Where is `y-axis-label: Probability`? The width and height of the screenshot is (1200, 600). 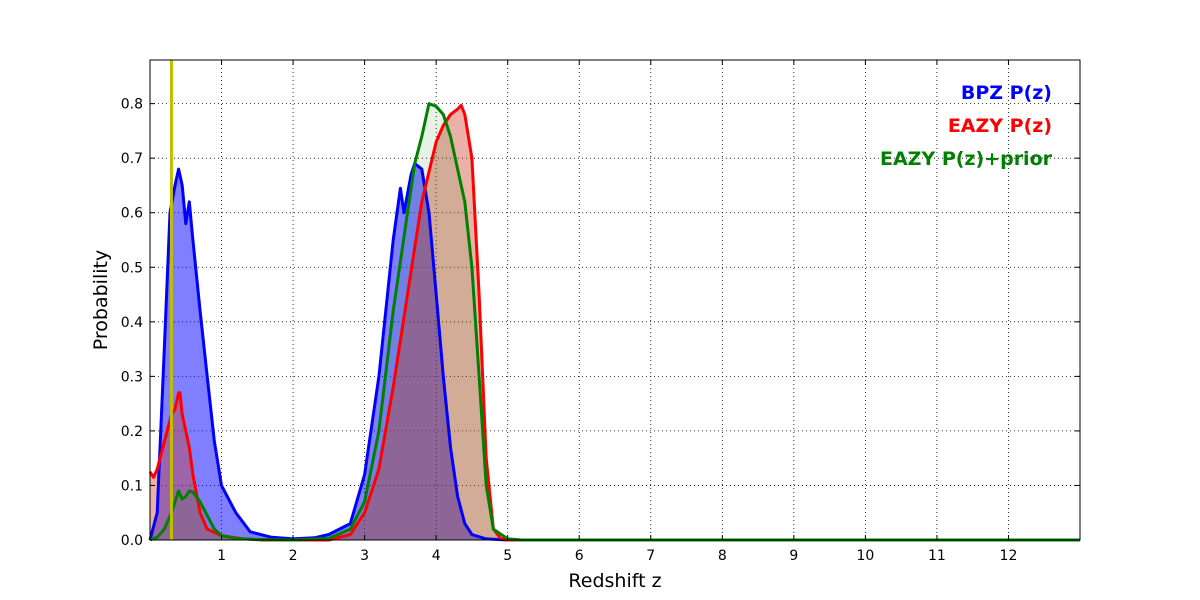 y-axis-label: Probability is located at coordinates (101, 300).